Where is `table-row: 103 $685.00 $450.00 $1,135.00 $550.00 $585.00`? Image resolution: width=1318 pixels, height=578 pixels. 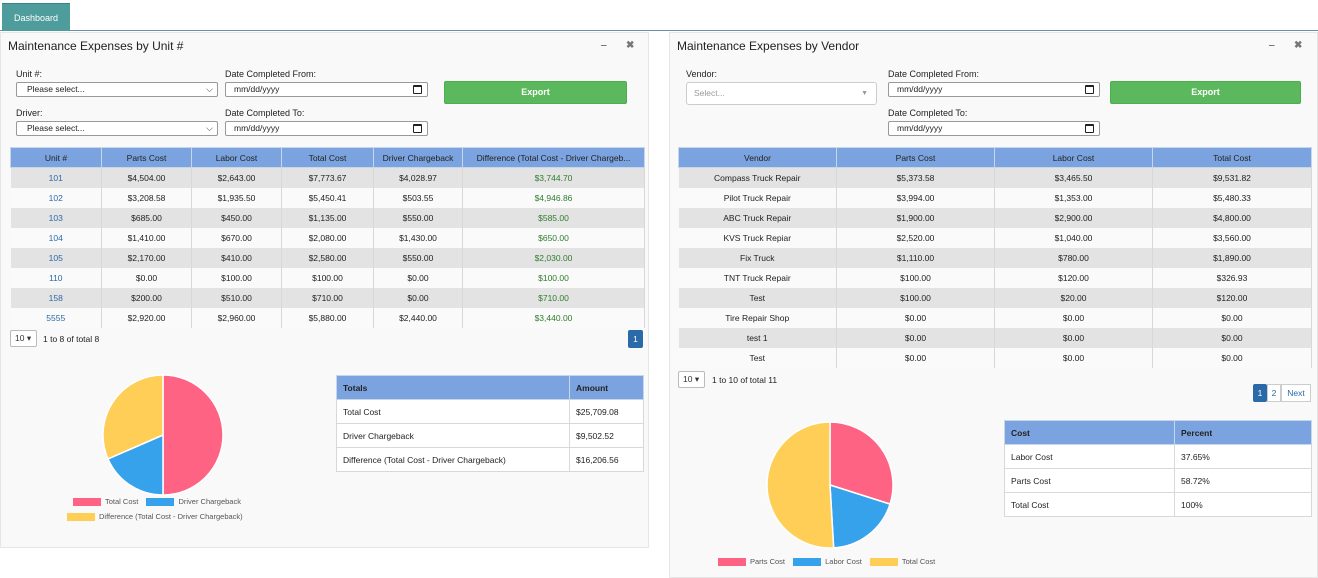 table-row: 103 $685.00 $450.00 $1,135.00 $550.00 $585.00 is located at coordinates (327, 217).